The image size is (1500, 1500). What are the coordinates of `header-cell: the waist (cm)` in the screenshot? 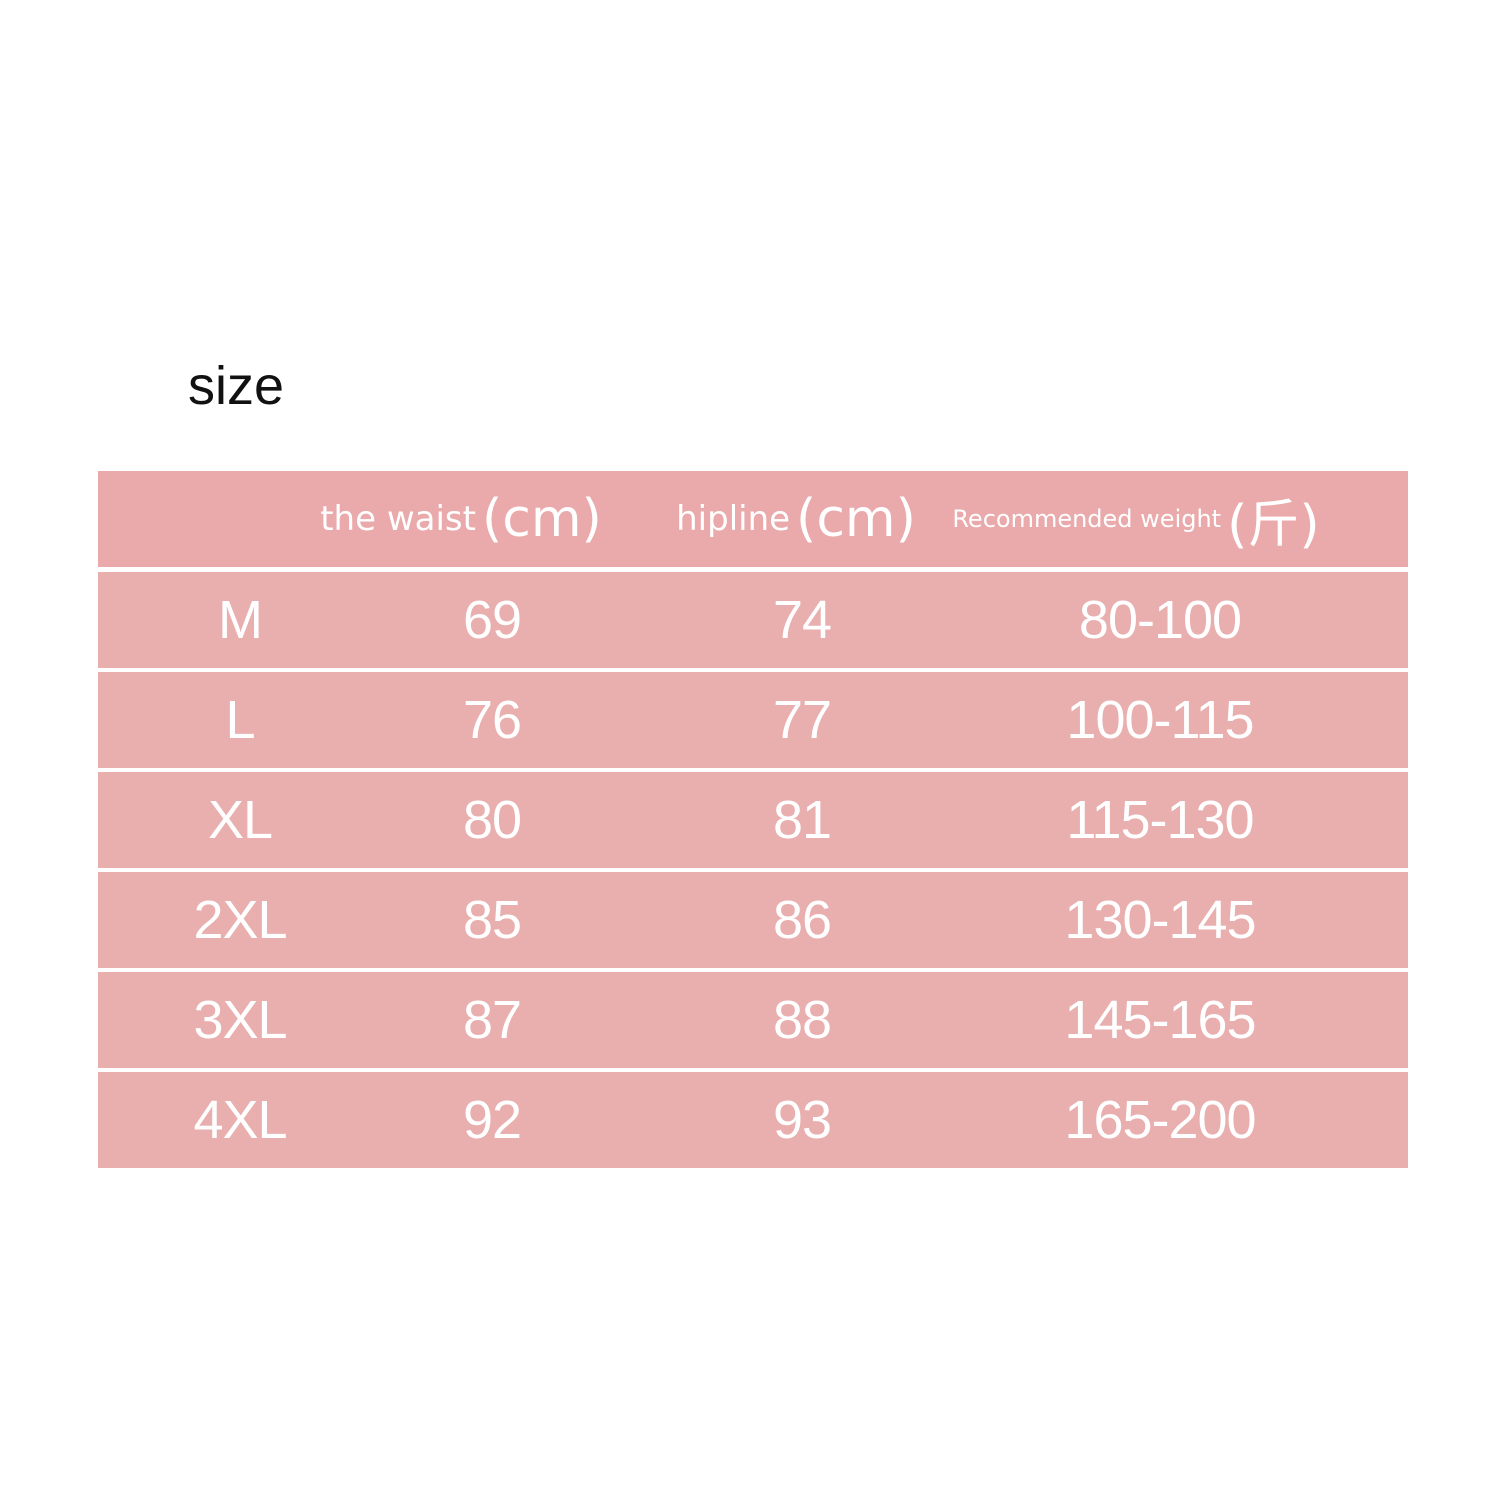 It's located at (461, 519).